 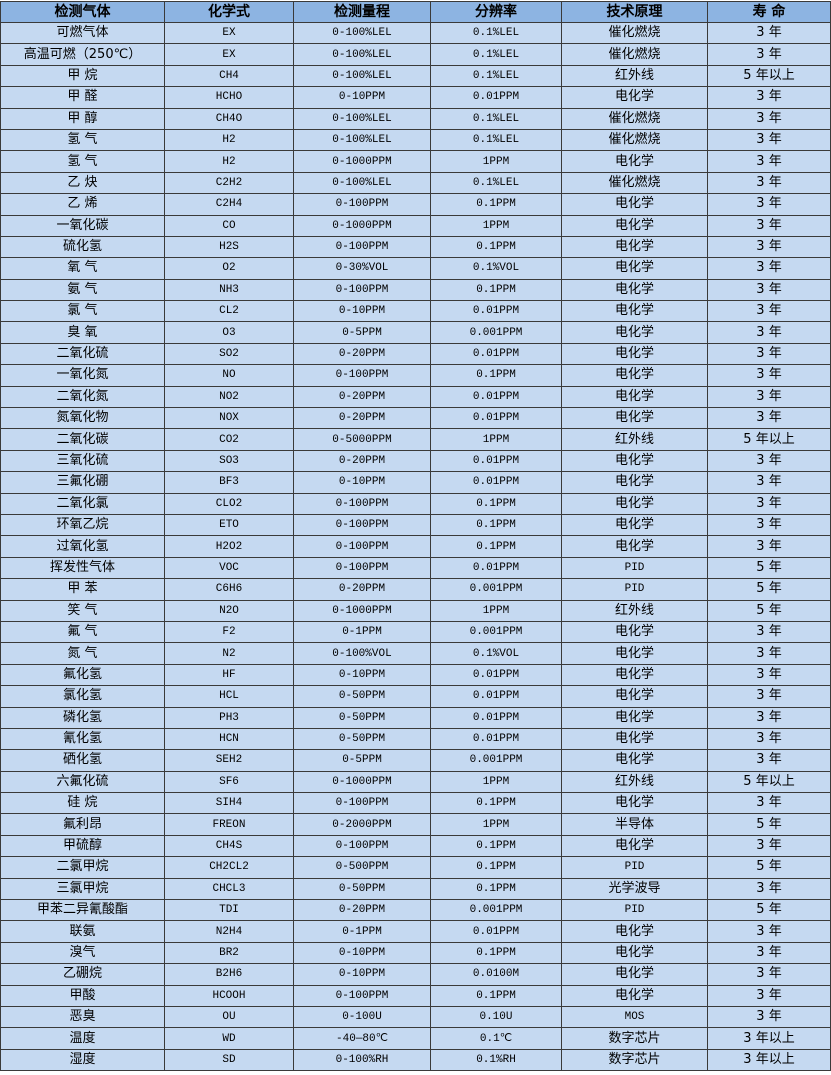 I want to click on table-row: 二氧化硫 SO2 0-20PPM 0.01PPM 电化学 3 年, so click(x=415, y=354).